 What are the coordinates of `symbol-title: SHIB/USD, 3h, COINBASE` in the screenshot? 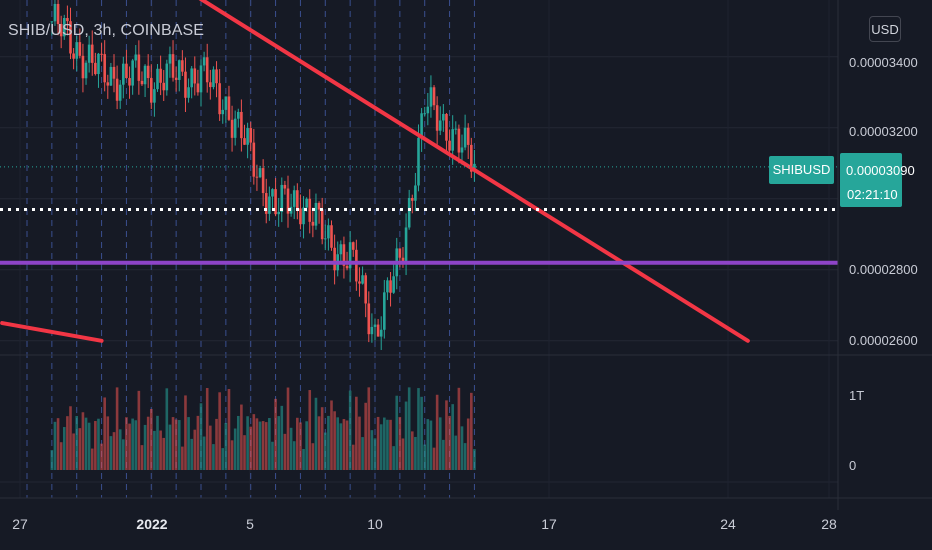 It's located at (106, 30).